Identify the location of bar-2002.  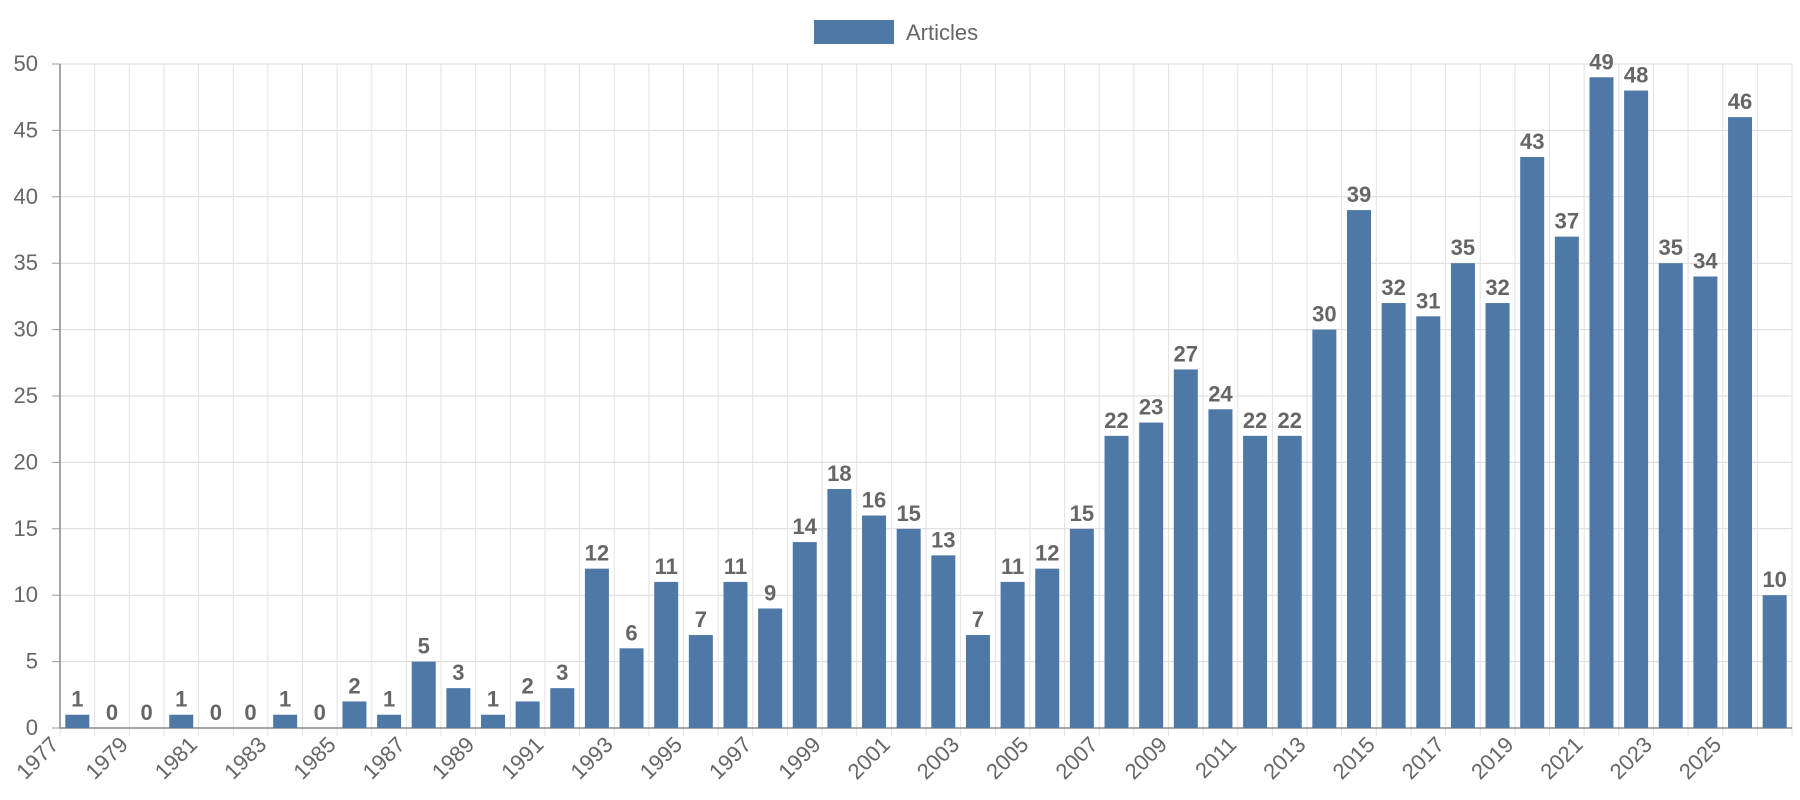
(943, 641).